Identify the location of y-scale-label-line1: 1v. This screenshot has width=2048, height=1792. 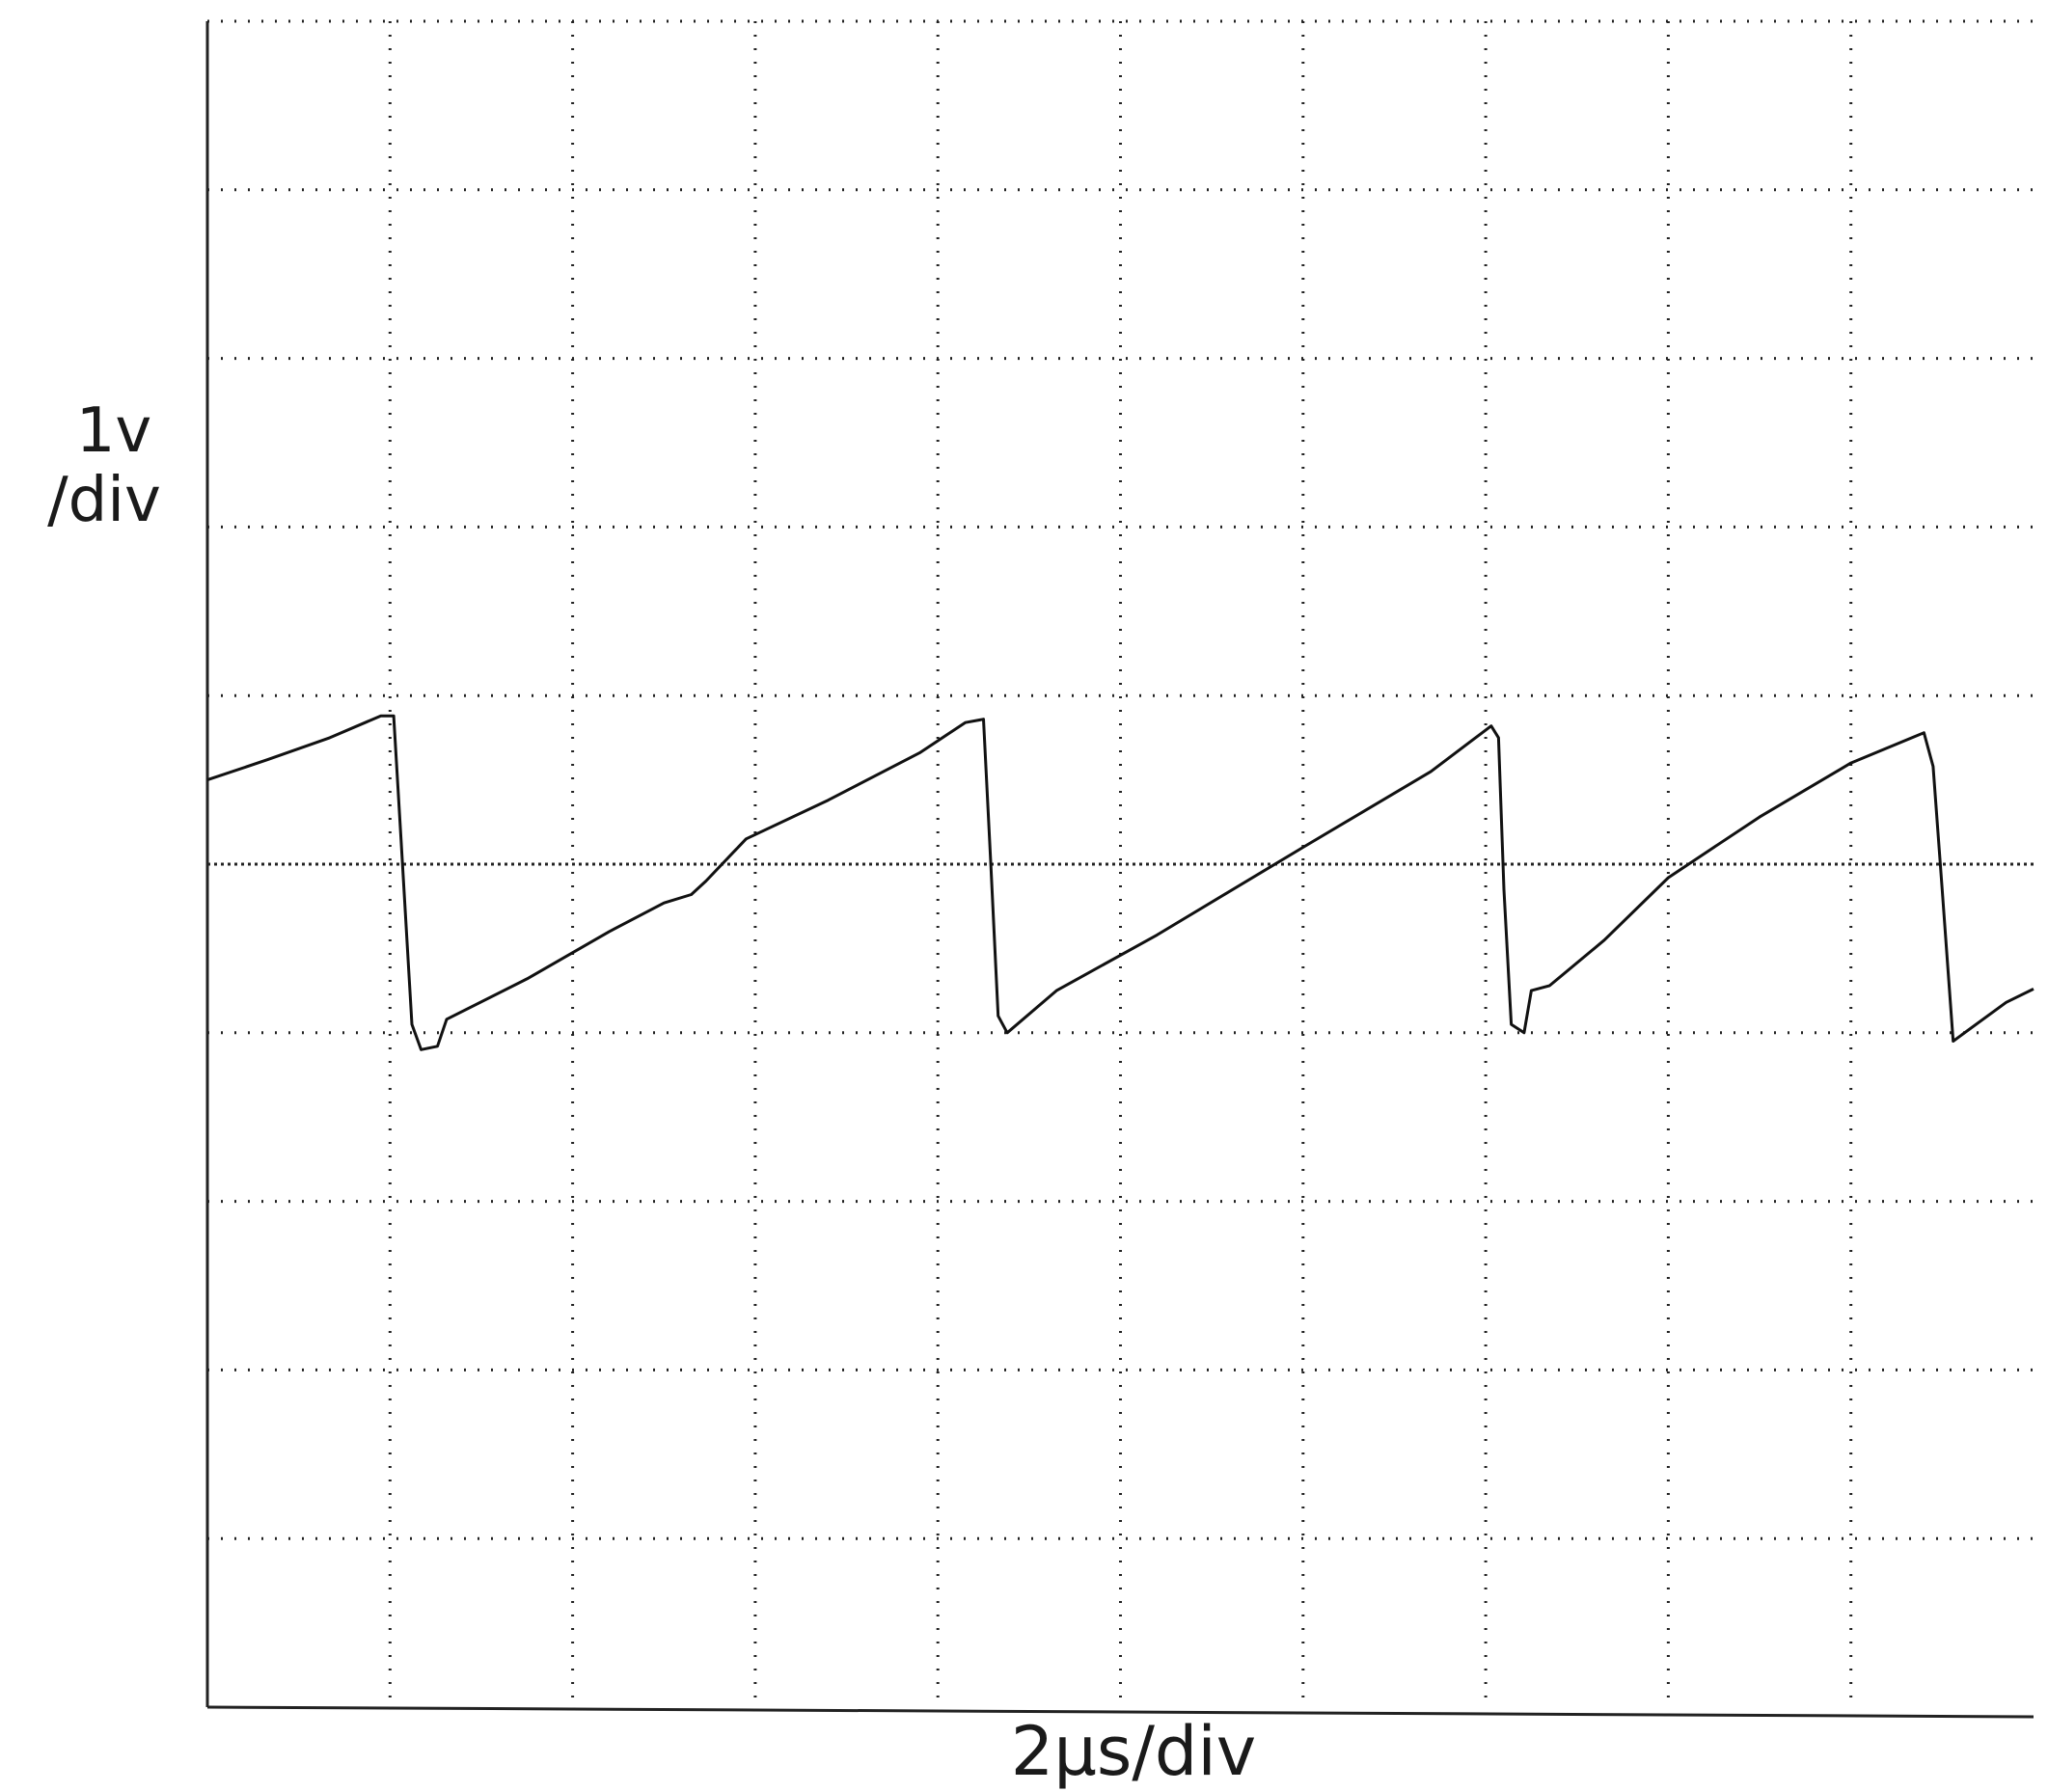
(114, 431).